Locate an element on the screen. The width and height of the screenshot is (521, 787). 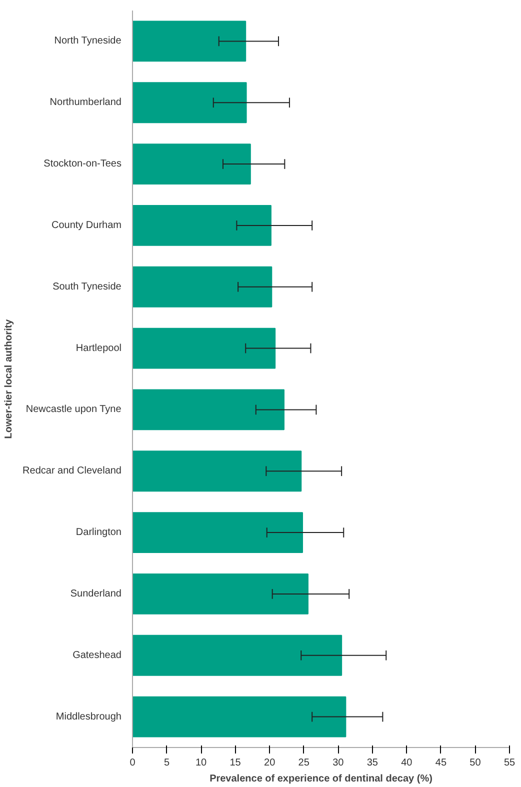
y-tick-label: Sunderland is located at coordinates (96, 594).